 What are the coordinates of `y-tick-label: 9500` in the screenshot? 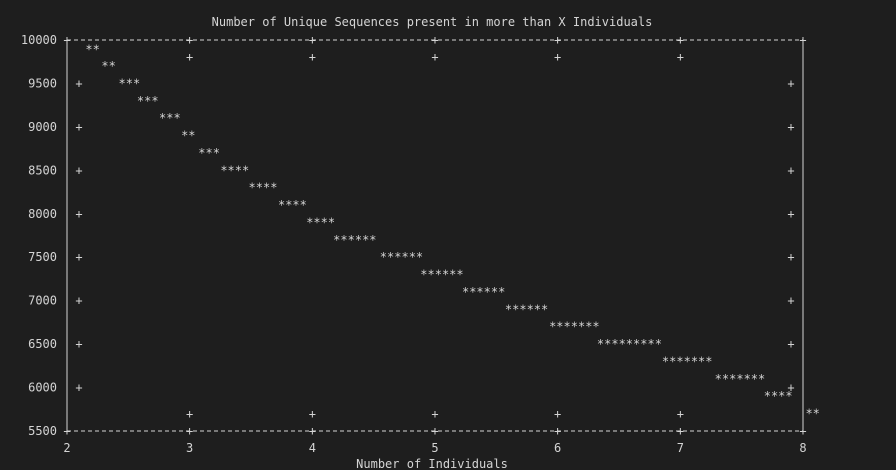 It's located at (42, 83).